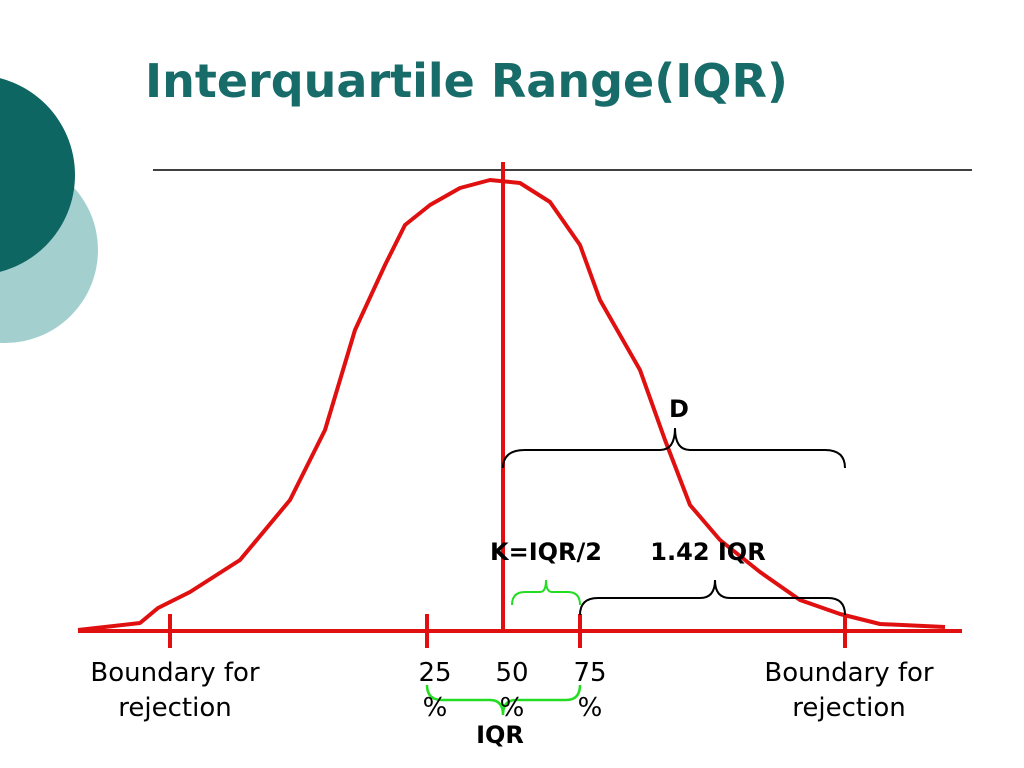  What do you see at coordinates (507, 631) in the screenshot?
I see `ticks` at bounding box center [507, 631].